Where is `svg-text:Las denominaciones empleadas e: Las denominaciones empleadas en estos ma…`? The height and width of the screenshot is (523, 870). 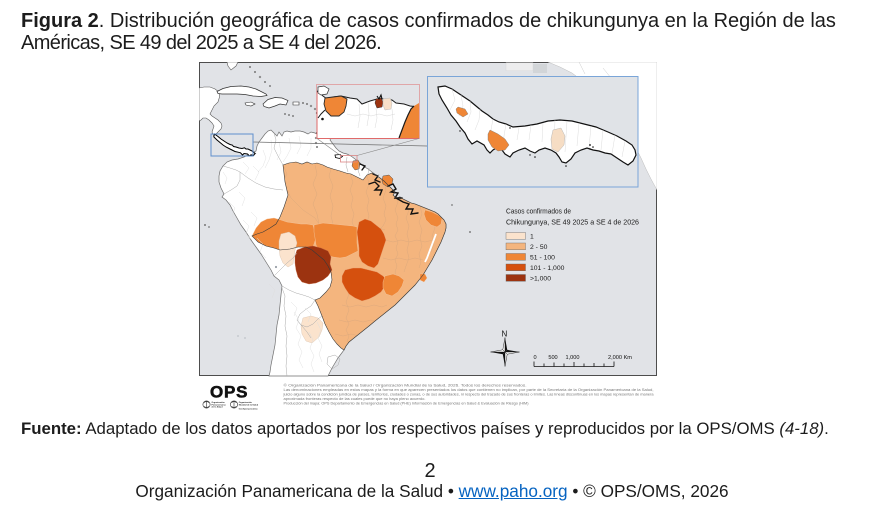 svg-text:Las denominaciones empleadas e: Las denominaciones empleadas en estos ma… is located at coordinates (469, 390).